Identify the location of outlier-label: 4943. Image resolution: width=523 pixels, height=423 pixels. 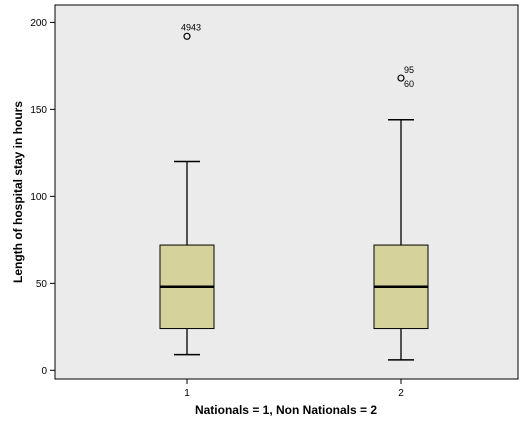
(191, 27).